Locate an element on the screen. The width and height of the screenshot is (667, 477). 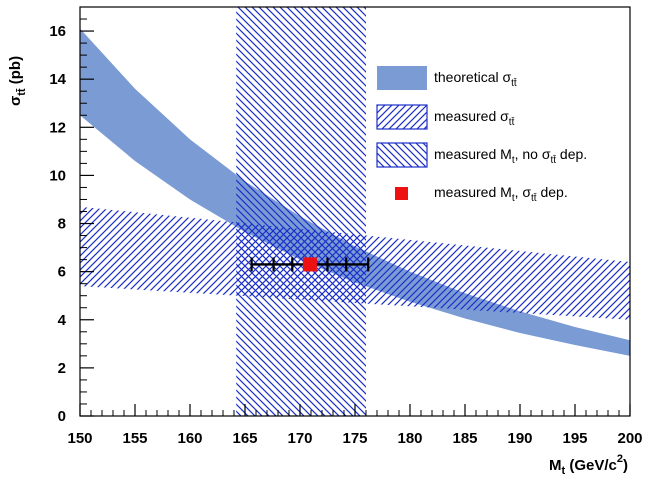
y-tick-label: 2 is located at coordinates (62, 368).